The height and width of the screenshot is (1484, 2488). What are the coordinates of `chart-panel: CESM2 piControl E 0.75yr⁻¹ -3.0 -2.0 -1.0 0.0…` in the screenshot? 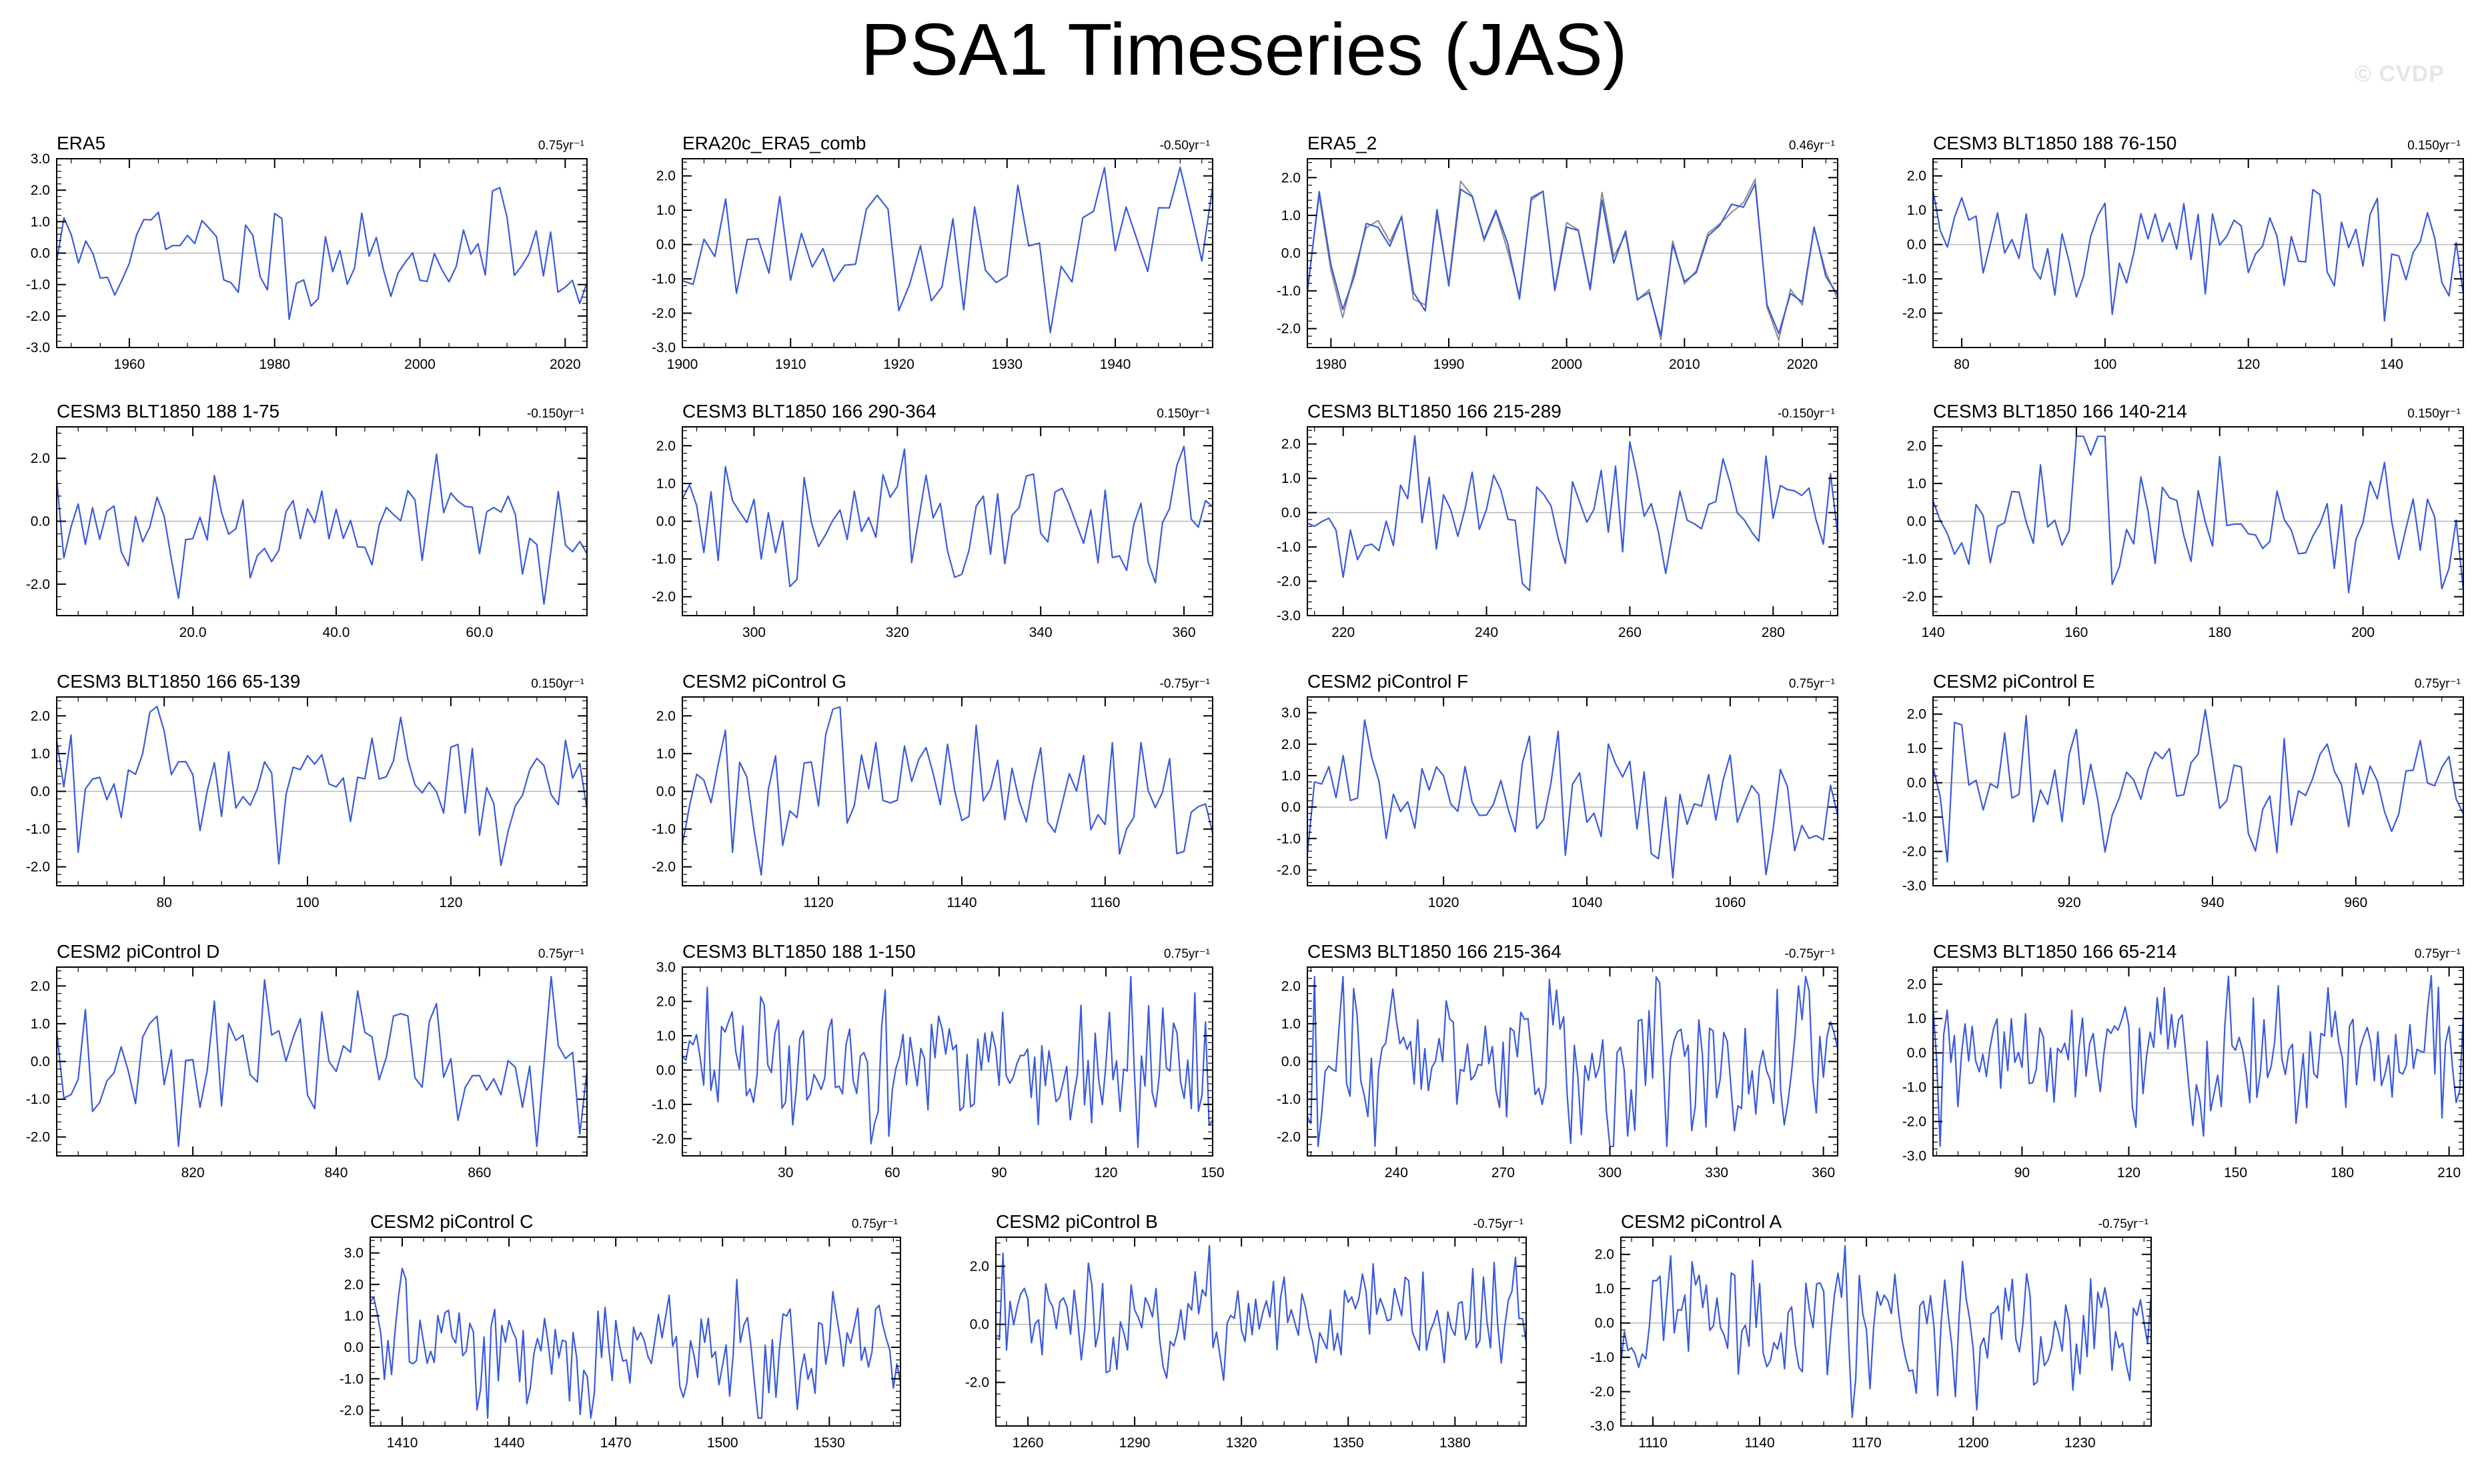 It's located at (2183, 791).